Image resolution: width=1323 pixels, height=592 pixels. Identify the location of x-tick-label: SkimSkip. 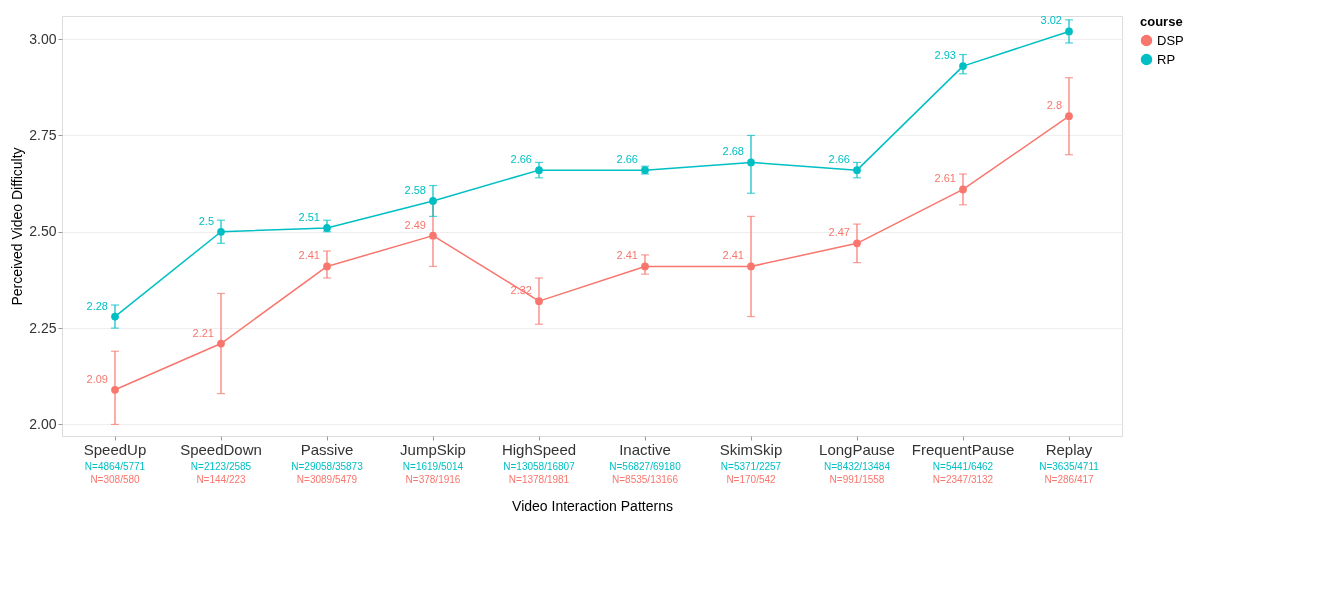
(751, 449).